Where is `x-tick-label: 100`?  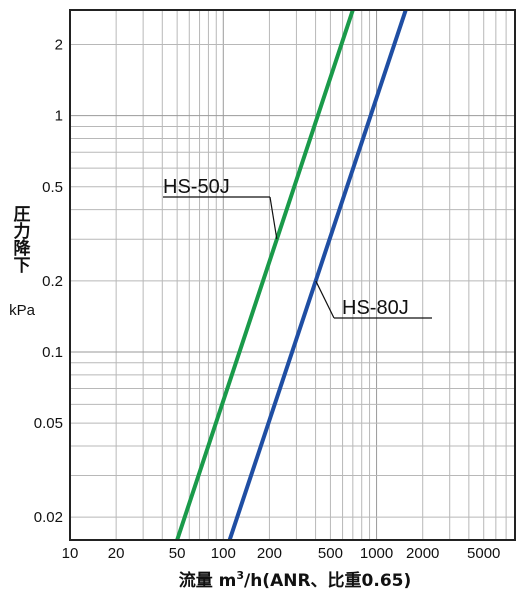 x-tick-label: 100 is located at coordinates (223, 553).